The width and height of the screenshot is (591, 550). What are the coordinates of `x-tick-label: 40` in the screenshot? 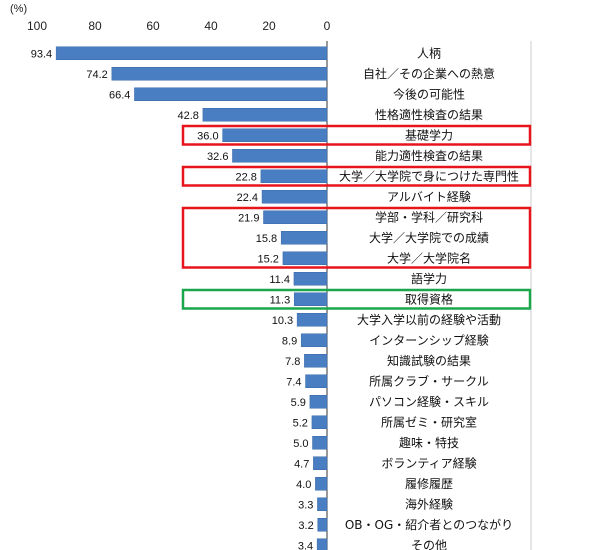 It's located at (211, 26).